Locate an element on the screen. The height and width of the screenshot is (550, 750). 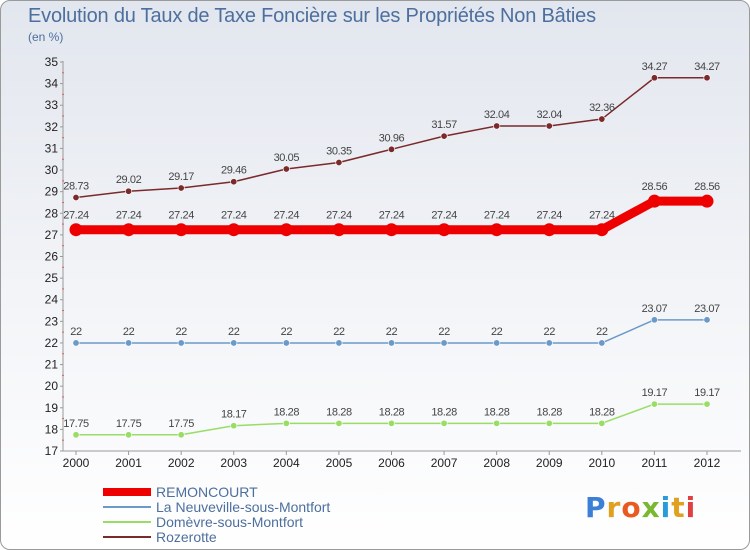
data-label: 17.75 is located at coordinates (129, 424).